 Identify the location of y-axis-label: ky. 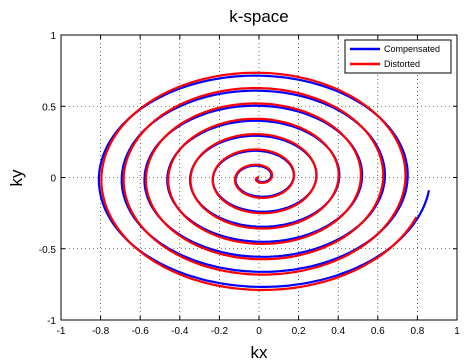
(16, 178).